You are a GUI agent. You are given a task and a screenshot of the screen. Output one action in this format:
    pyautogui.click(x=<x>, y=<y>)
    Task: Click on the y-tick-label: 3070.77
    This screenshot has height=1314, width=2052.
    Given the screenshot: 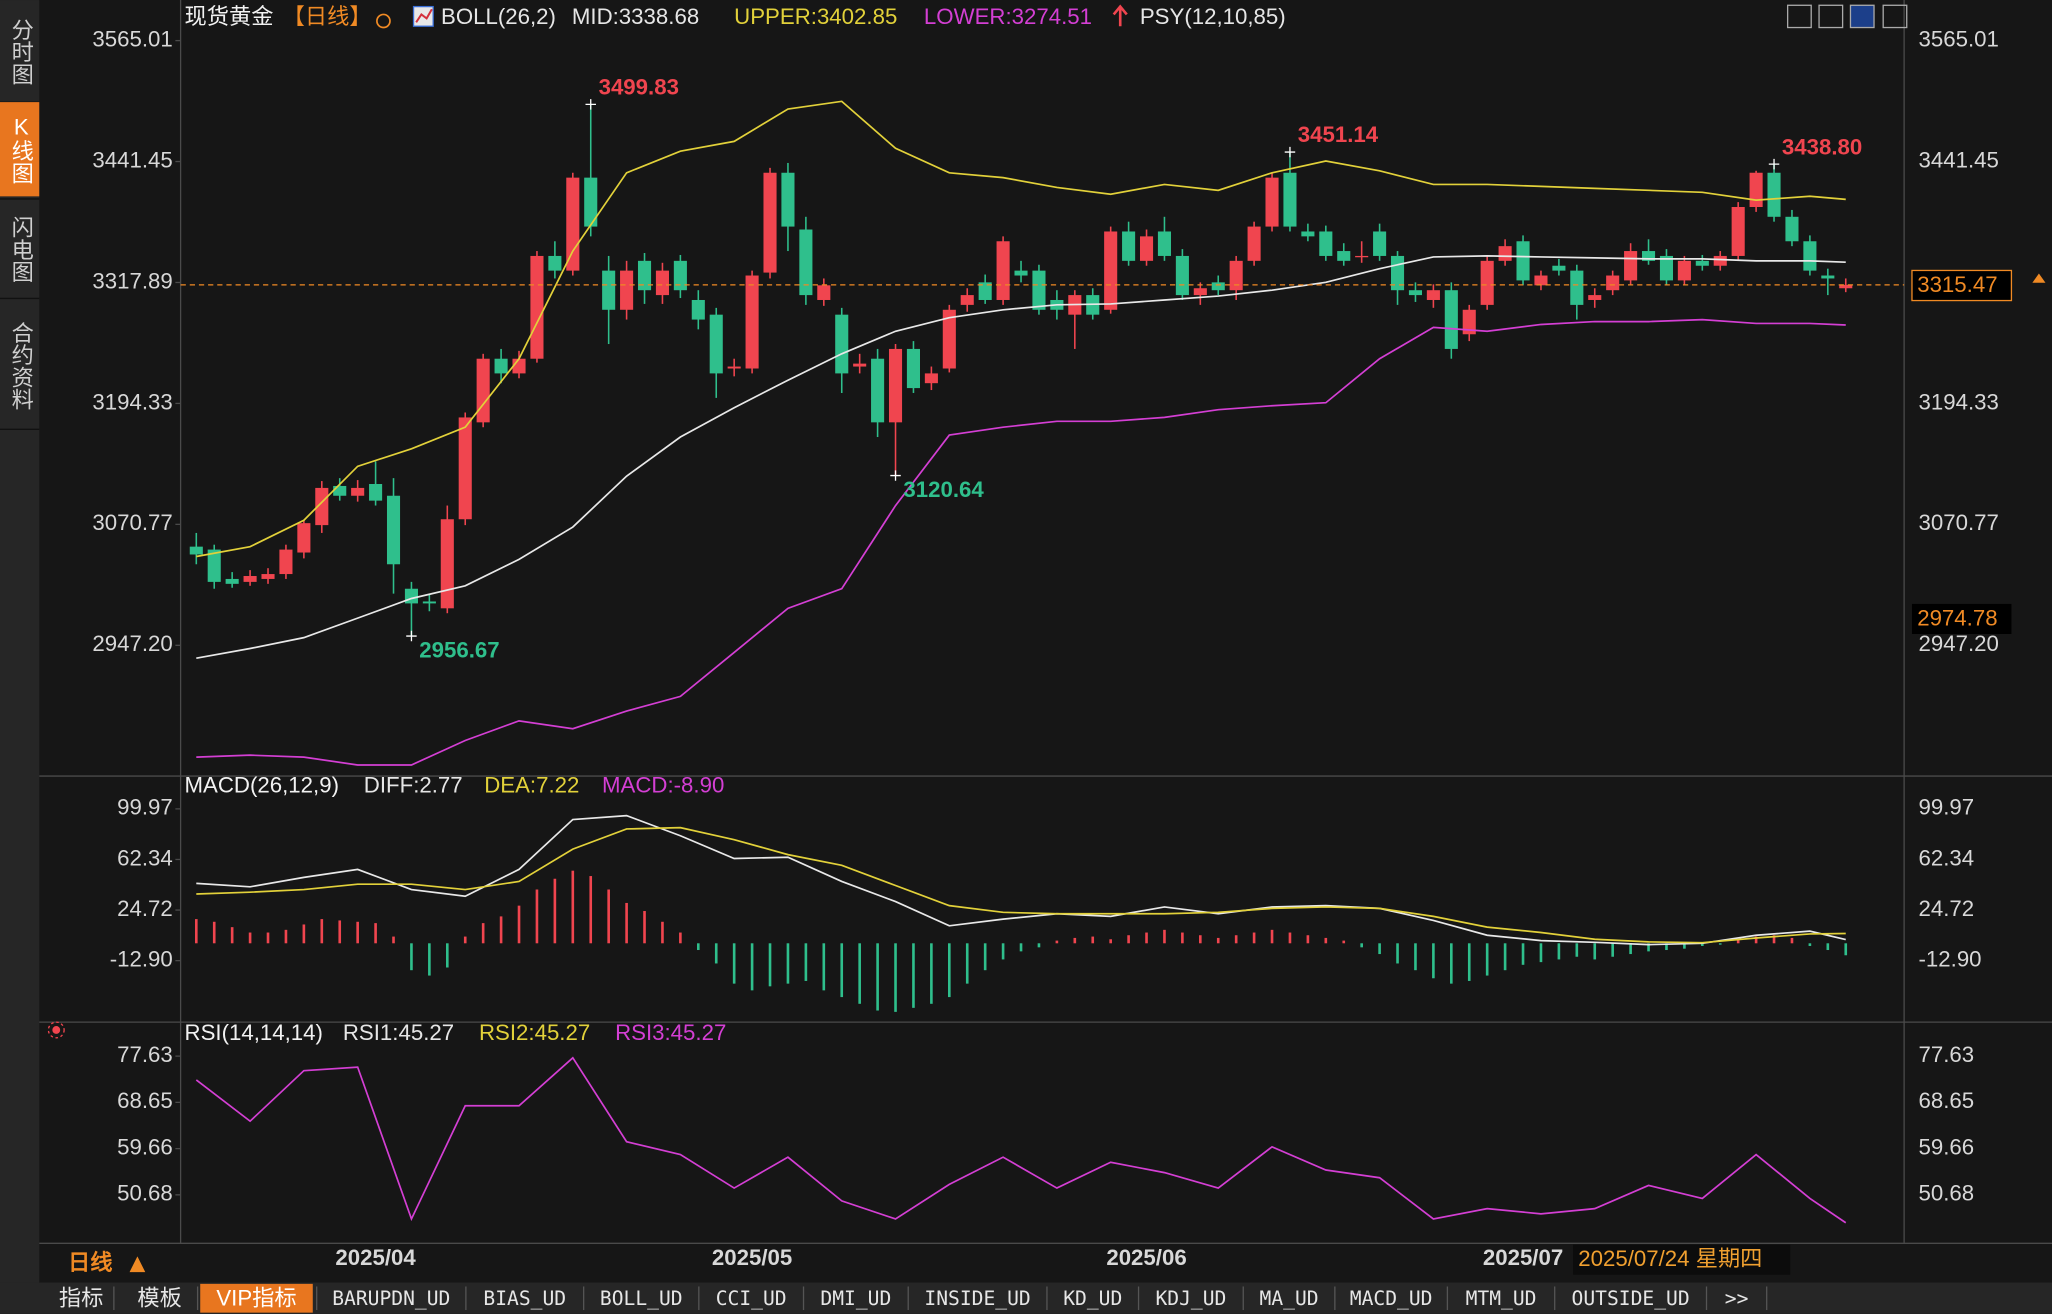 What is the action you would take?
    pyautogui.click(x=132, y=522)
    